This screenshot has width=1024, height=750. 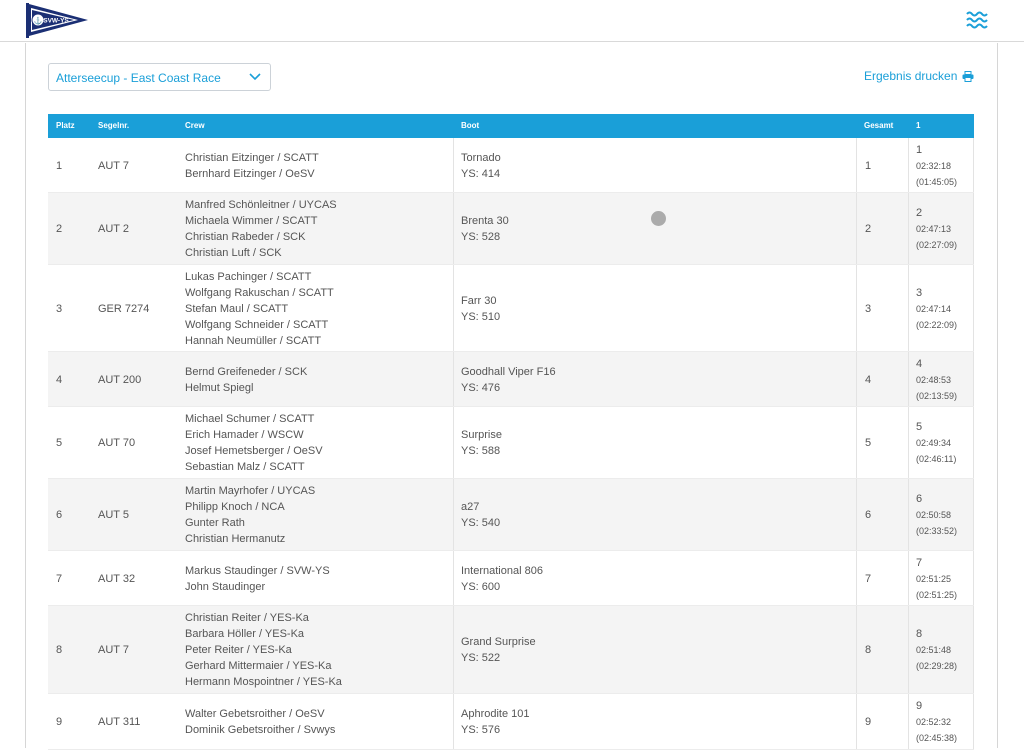 What do you see at coordinates (918, 125) in the screenshot?
I see `column-header-race-1: 1` at bounding box center [918, 125].